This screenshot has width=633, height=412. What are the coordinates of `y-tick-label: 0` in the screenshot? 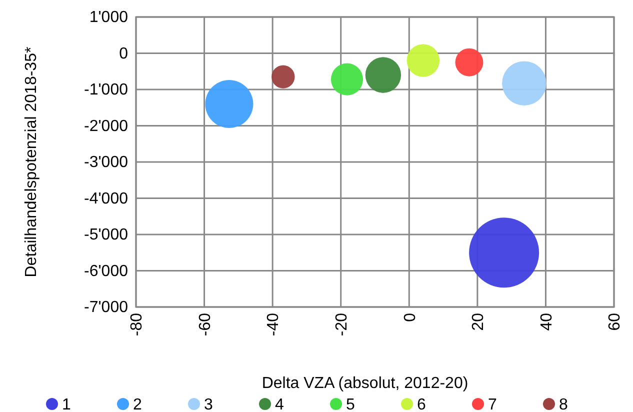 It's located at (123, 53).